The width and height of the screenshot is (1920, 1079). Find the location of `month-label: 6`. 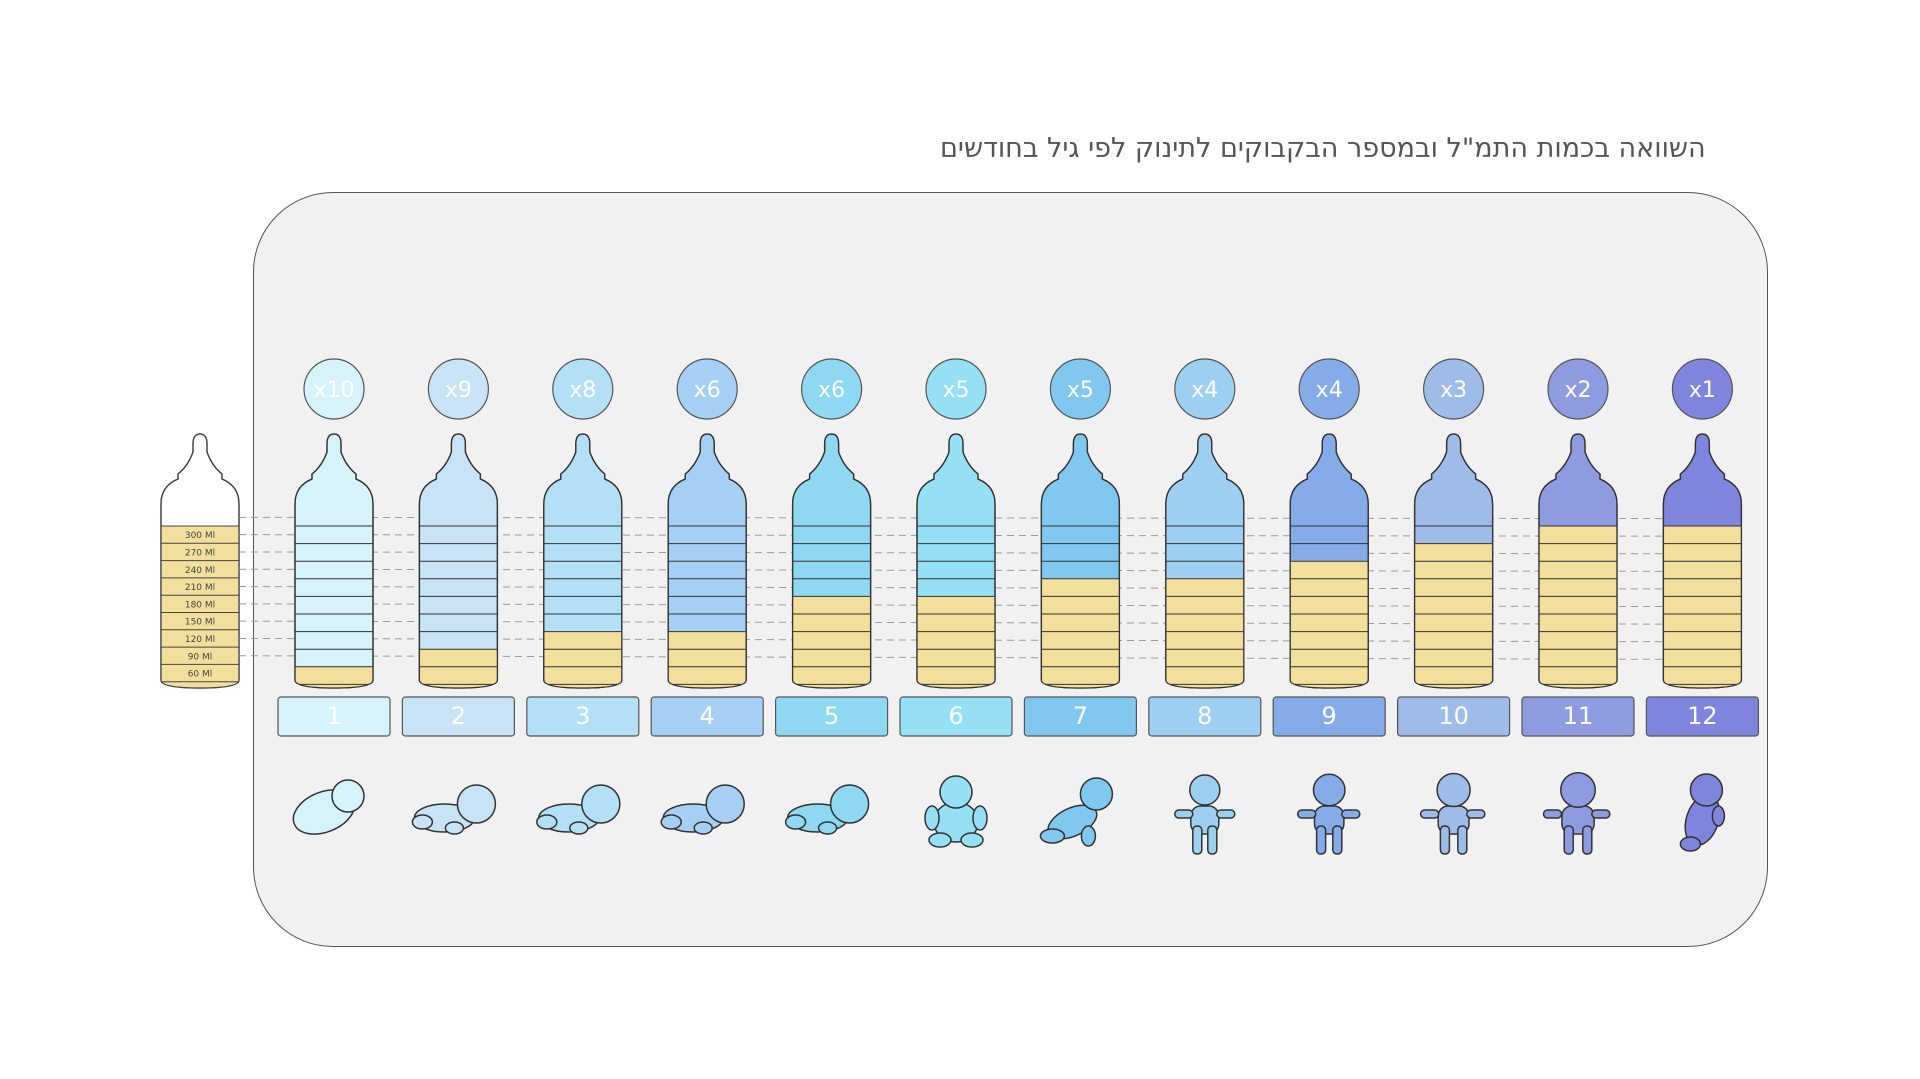

month-label: 6 is located at coordinates (955, 716).